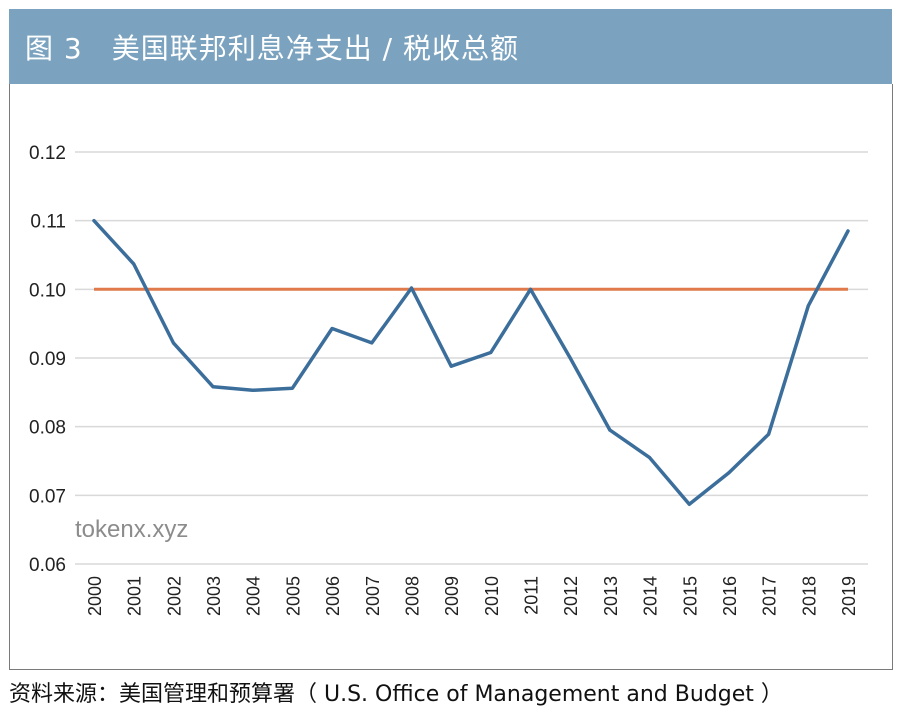 The height and width of the screenshot is (712, 901). What do you see at coordinates (94, 221) in the screenshot?
I see `data-point-2000` at bounding box center [94, 221].